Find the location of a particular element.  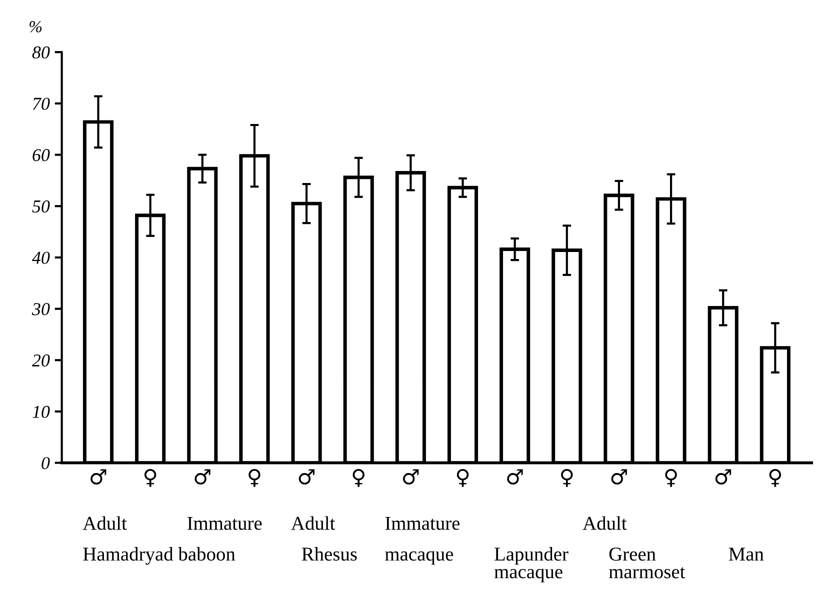

y-tick-label: 0 is located at coordinates (46, 463).